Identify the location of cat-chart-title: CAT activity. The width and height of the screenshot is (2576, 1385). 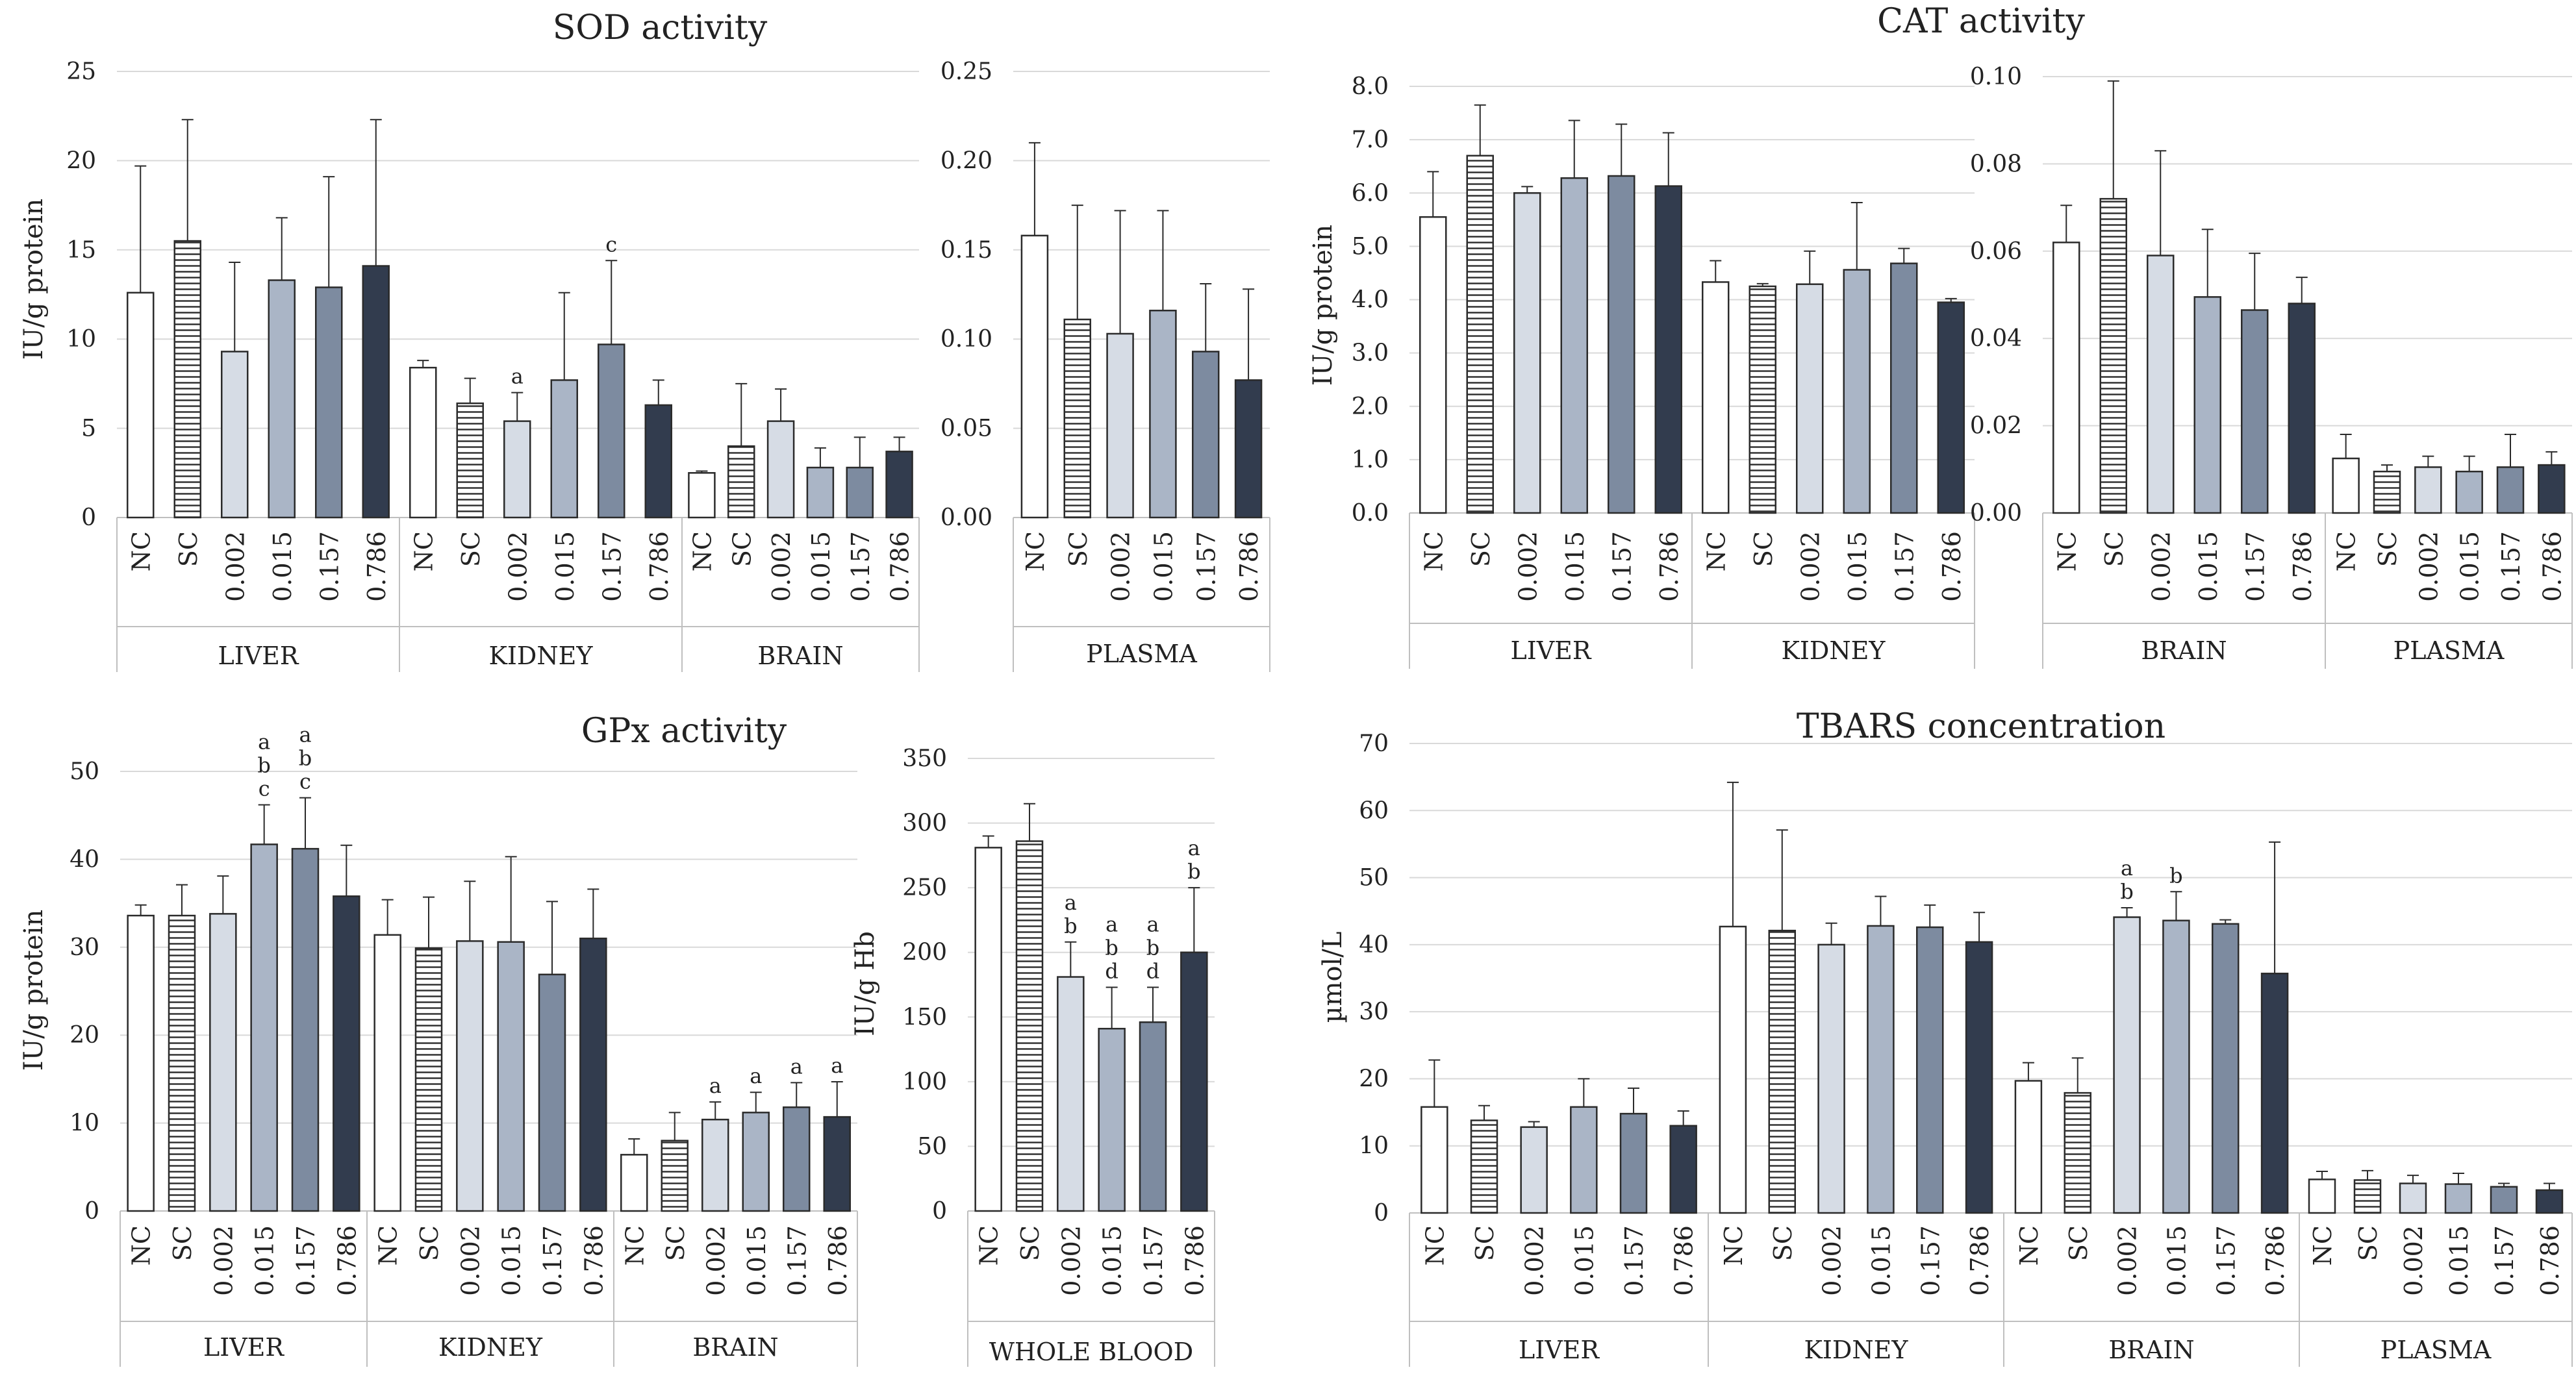
(1981, 21).